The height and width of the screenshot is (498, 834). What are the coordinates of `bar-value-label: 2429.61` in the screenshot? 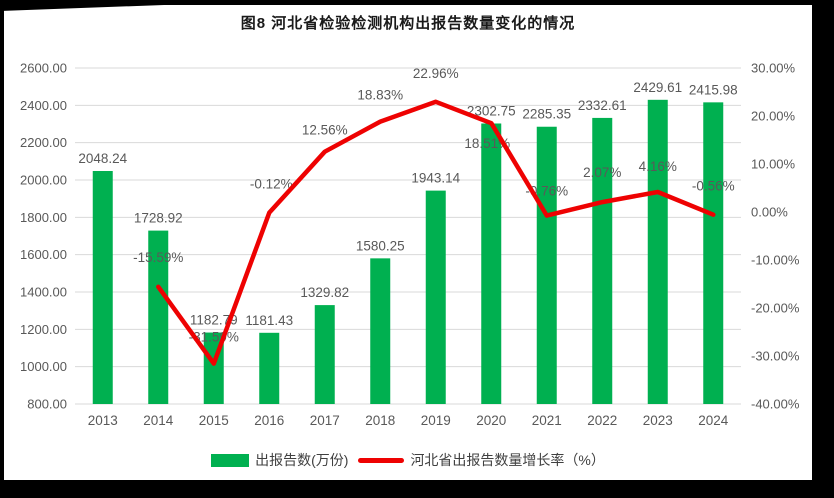 It's located at (657, 87).